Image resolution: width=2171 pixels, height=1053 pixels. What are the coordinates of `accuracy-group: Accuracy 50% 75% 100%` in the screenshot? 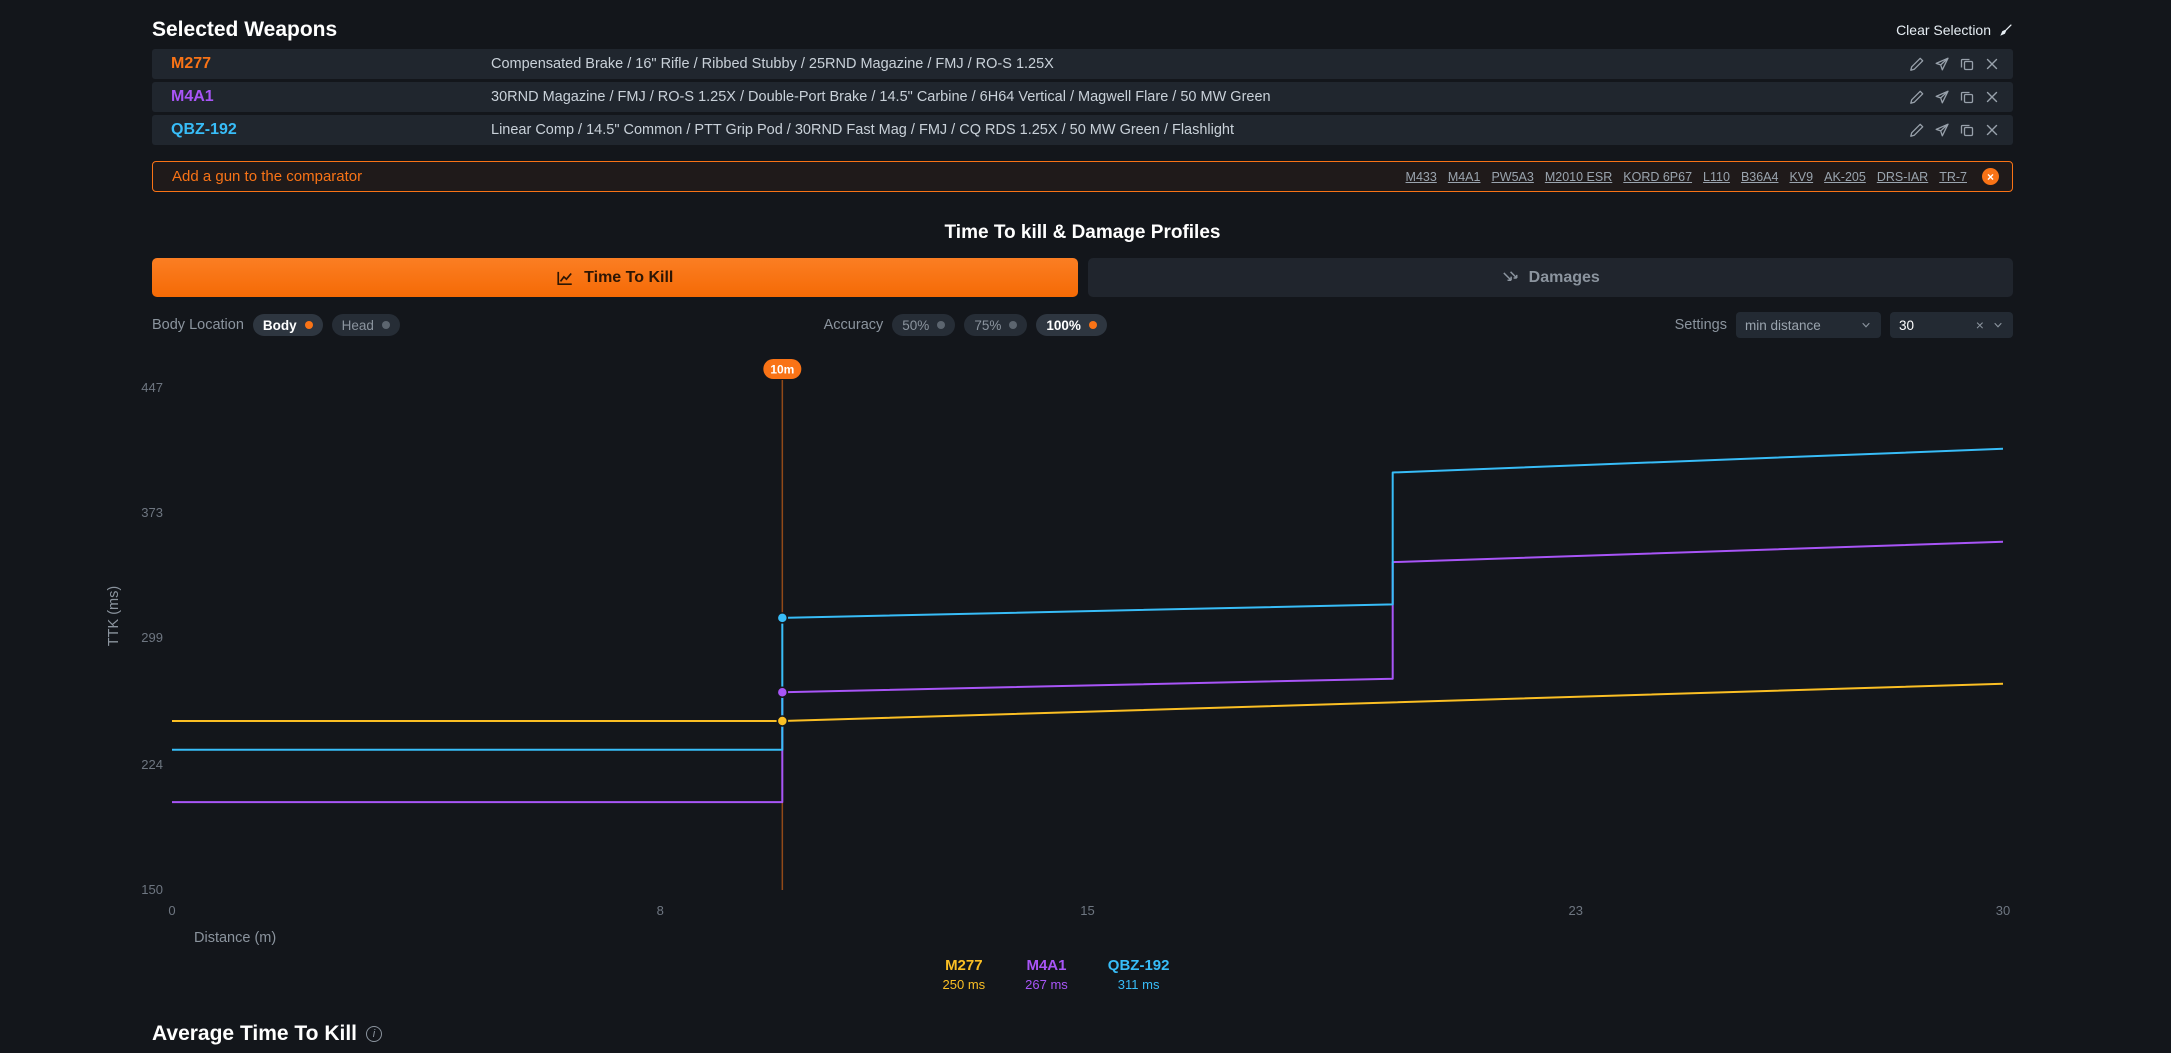 It's located at (965, 325).